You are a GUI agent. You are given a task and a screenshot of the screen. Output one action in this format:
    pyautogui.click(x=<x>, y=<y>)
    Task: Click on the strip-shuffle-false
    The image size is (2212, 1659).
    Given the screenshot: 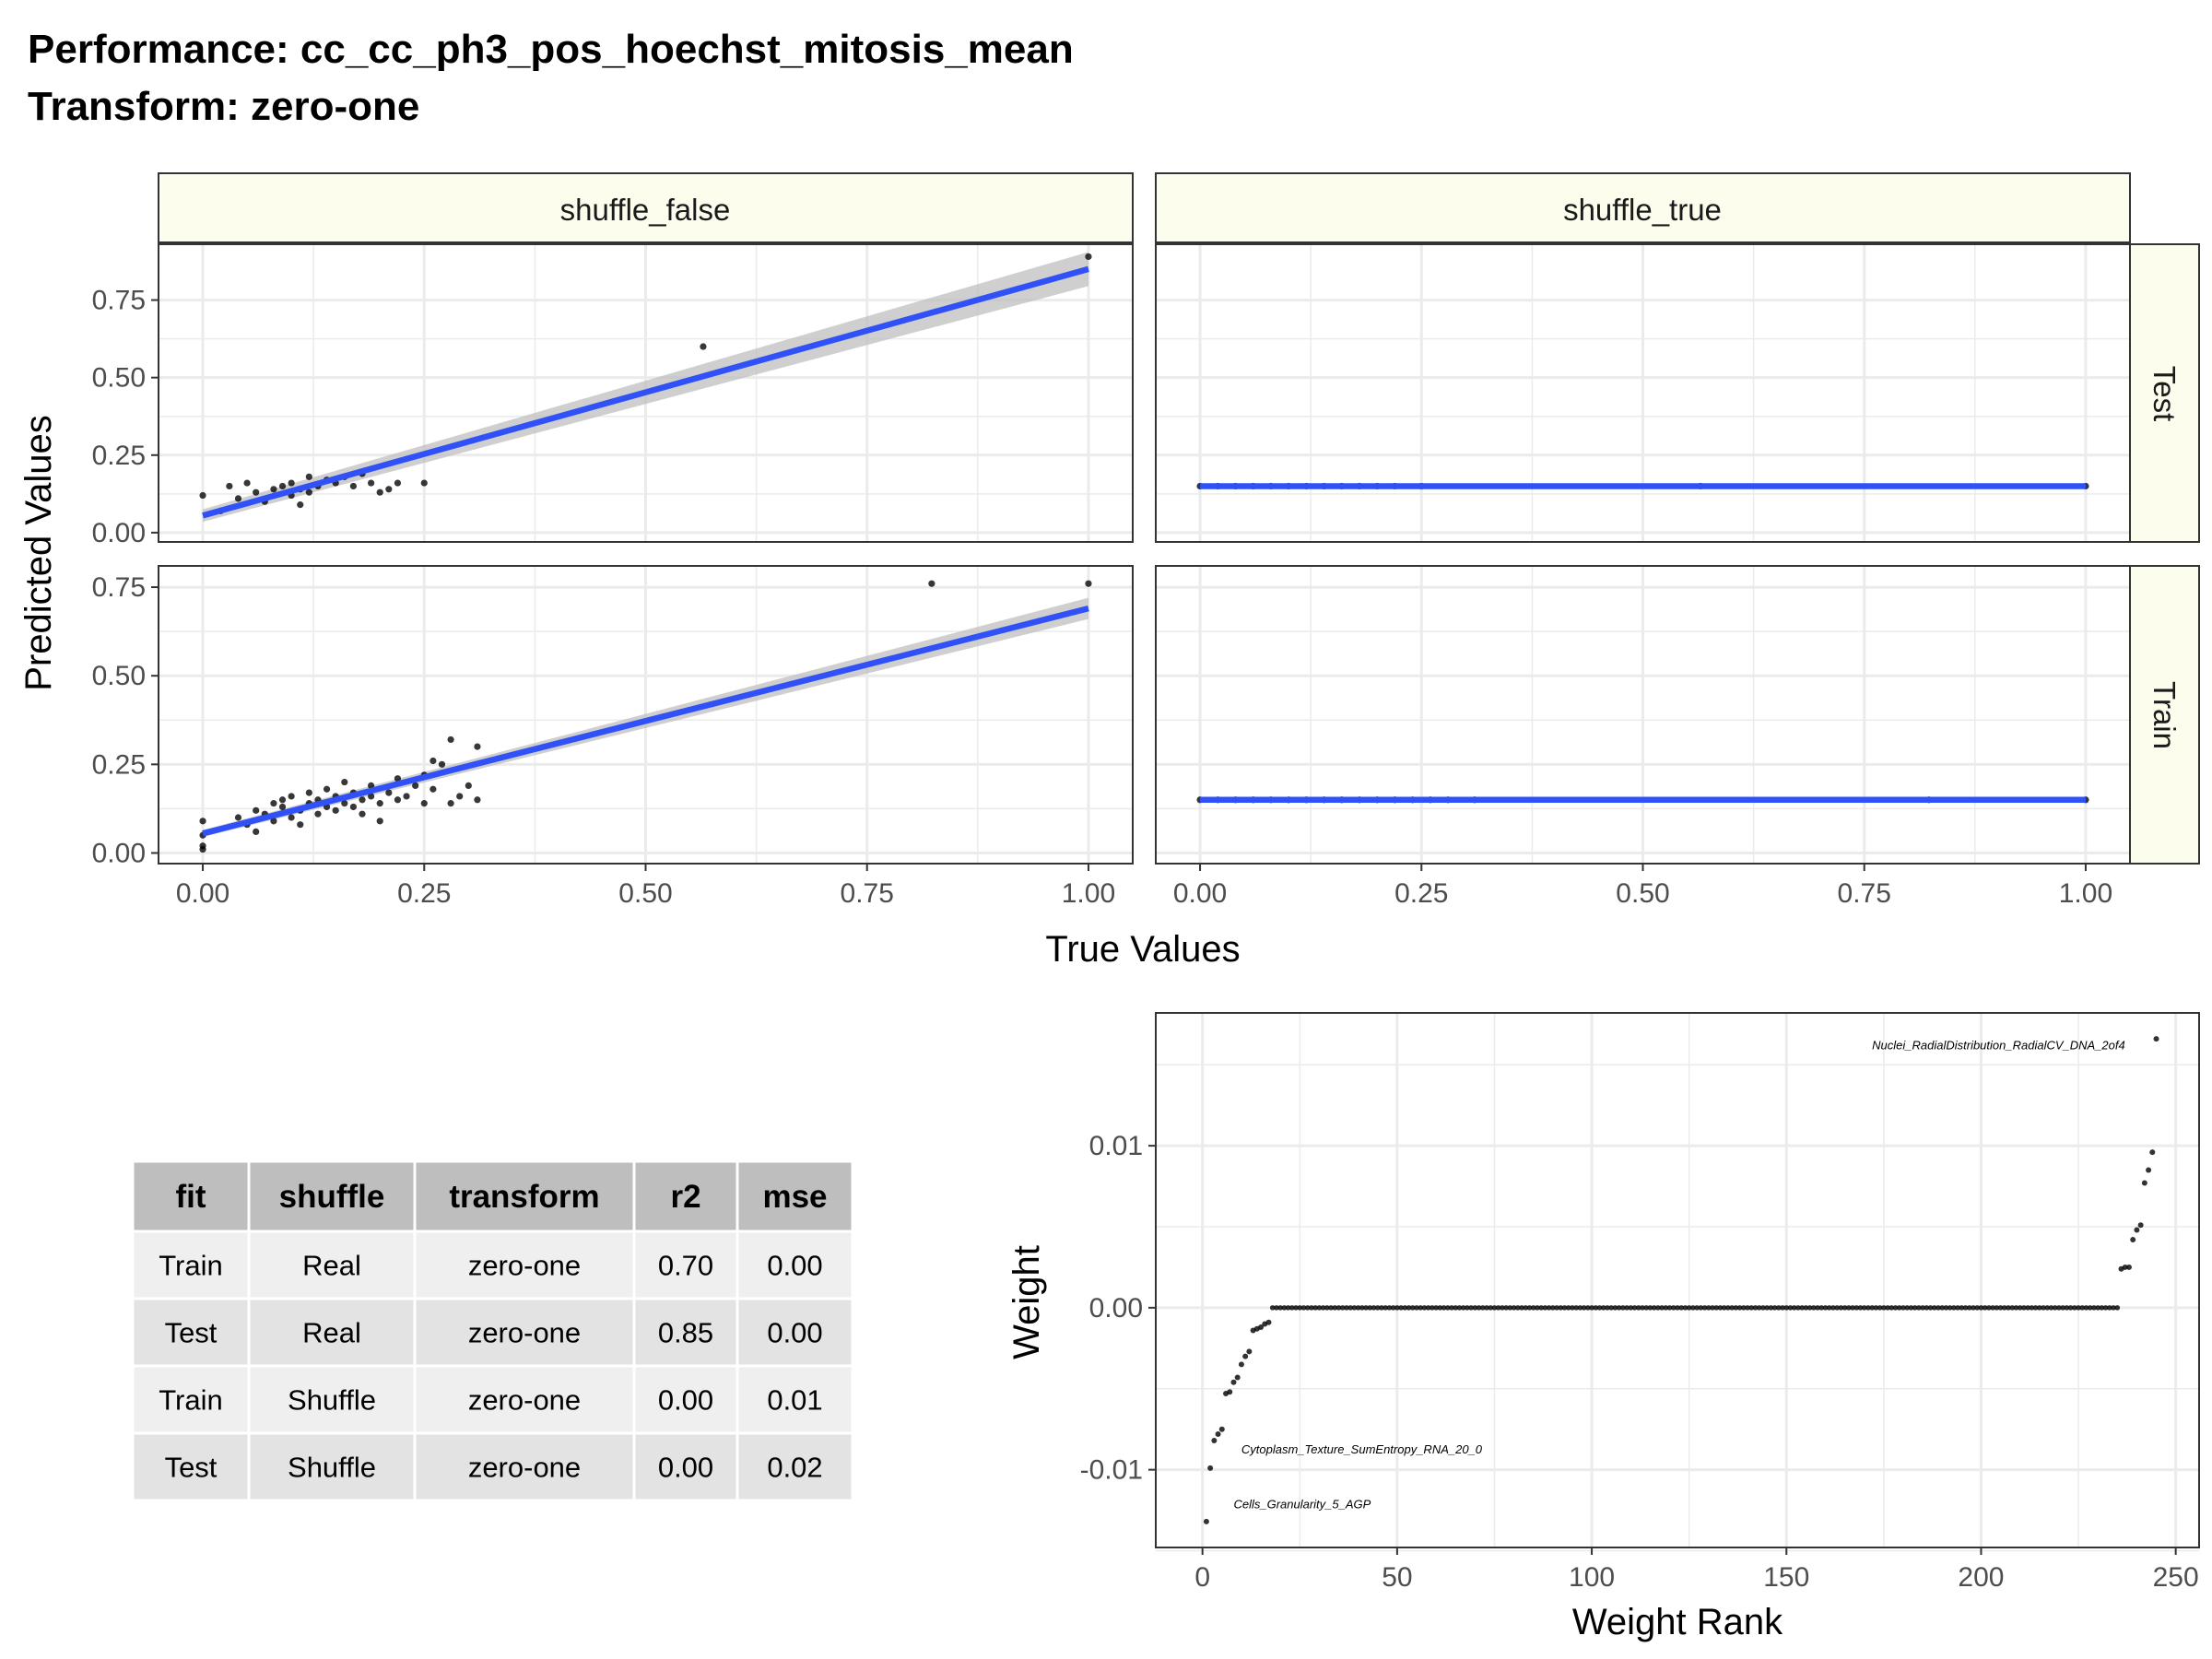 What is the action you would take?
    pyautogui.click(x=646, y=207)
    